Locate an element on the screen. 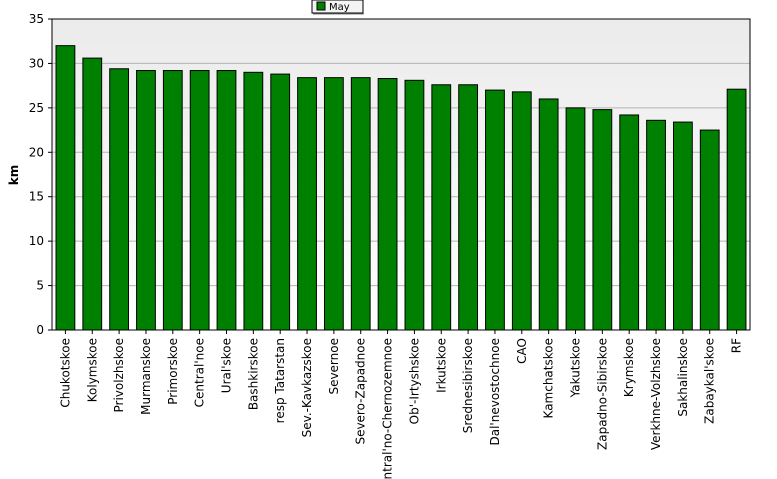 The image size is (777, 479). y-tick-label: 25 is located at coordinates (36, 108).